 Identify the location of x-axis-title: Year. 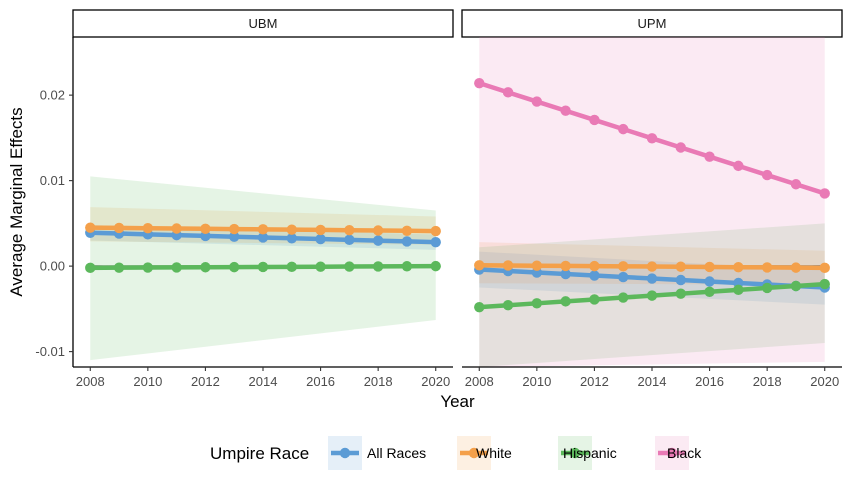
(457, 401).